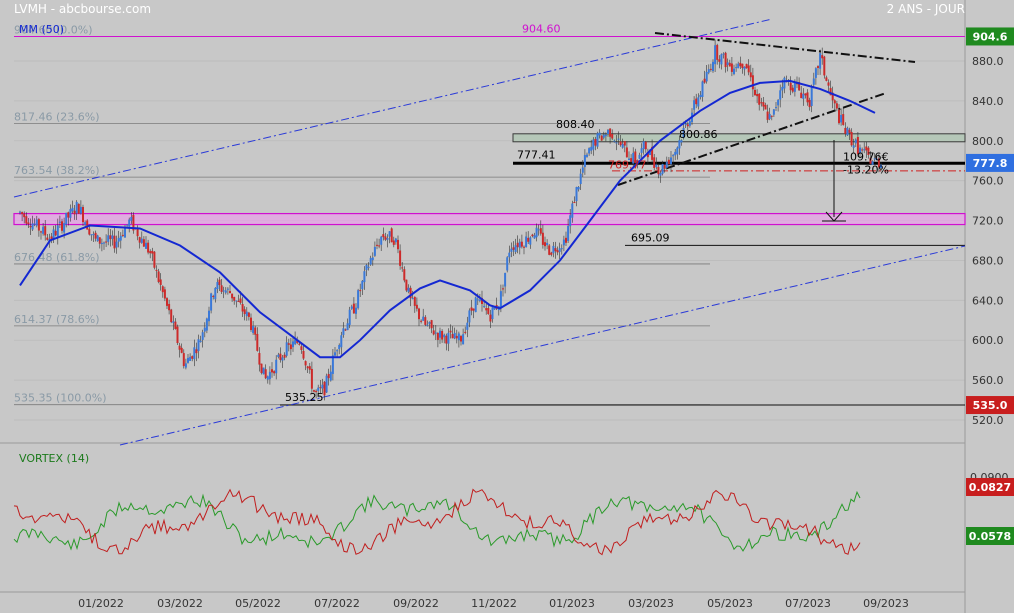  I want to click on x-tick-label: 09/2023, so click(886, 603).